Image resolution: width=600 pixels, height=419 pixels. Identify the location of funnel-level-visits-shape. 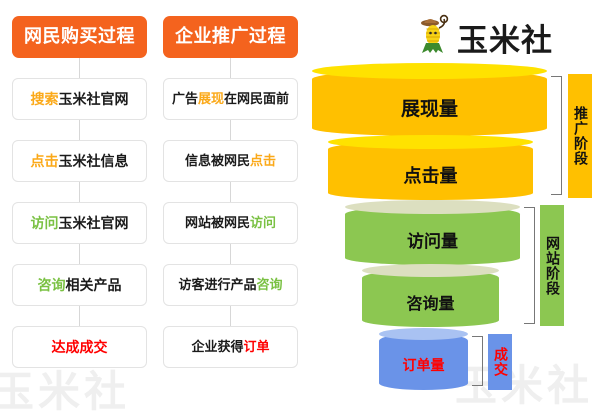
(432, 235).